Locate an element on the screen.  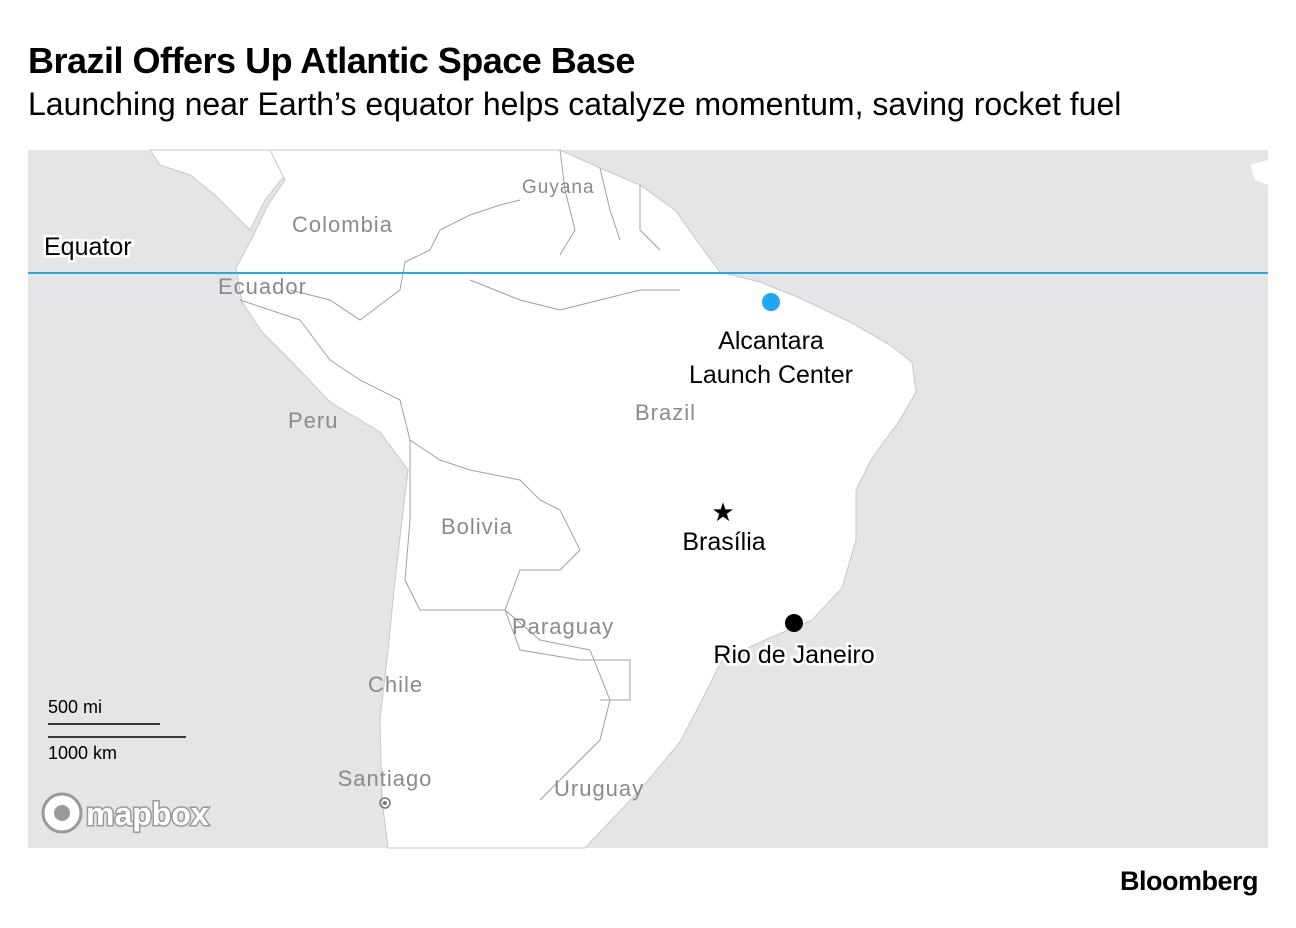
country-label: Chile is located at coordinates (395, 684).